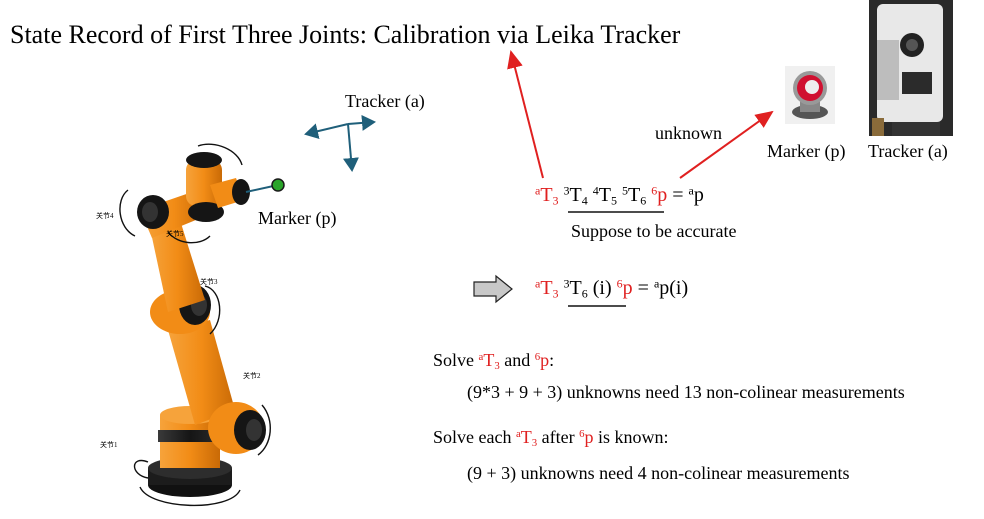 This screenshot has width=984, height=519. Describe the element at coordinates (619, 195) in the screenshot. I see `equation-1: aT3 3T4 4T5 5T6 6p = ap` at that location.